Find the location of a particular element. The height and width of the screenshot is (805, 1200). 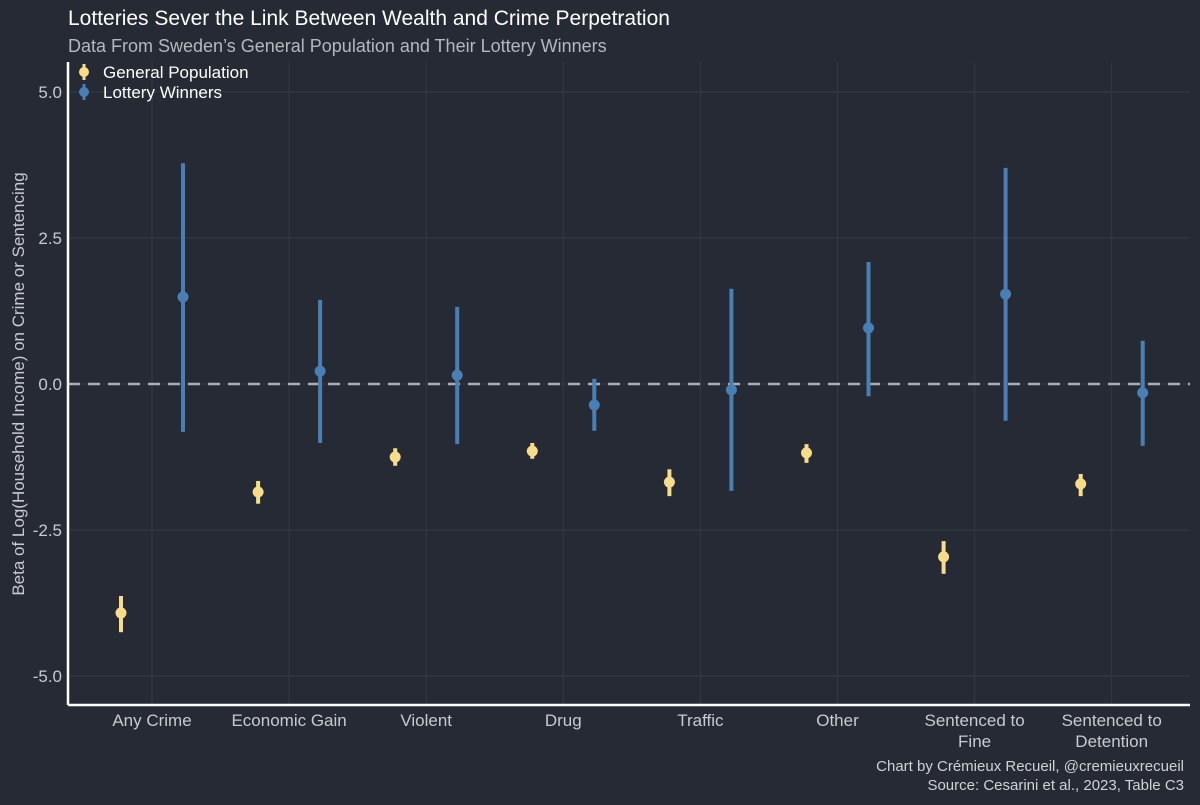

y-tick-label: -2.5 is located at coordinates (47, 530).